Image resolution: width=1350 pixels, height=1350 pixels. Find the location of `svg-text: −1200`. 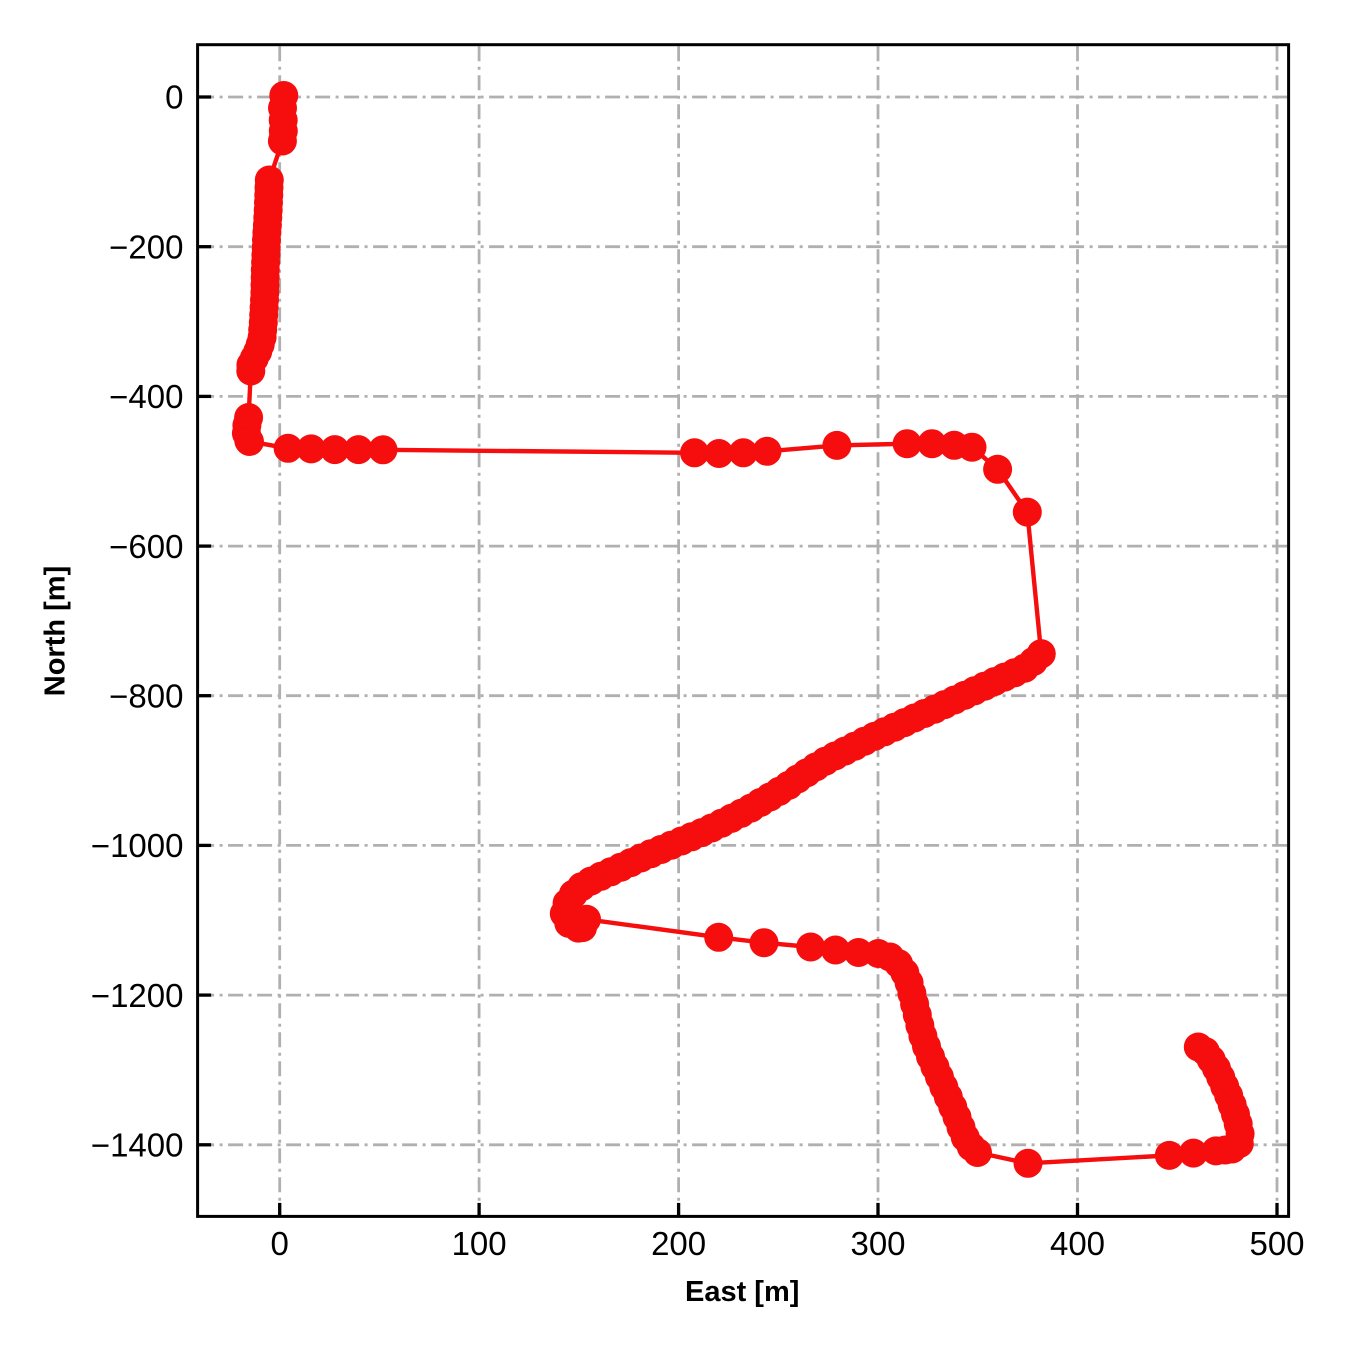

svg-text: −1200 is located at coordinates (137, 995).